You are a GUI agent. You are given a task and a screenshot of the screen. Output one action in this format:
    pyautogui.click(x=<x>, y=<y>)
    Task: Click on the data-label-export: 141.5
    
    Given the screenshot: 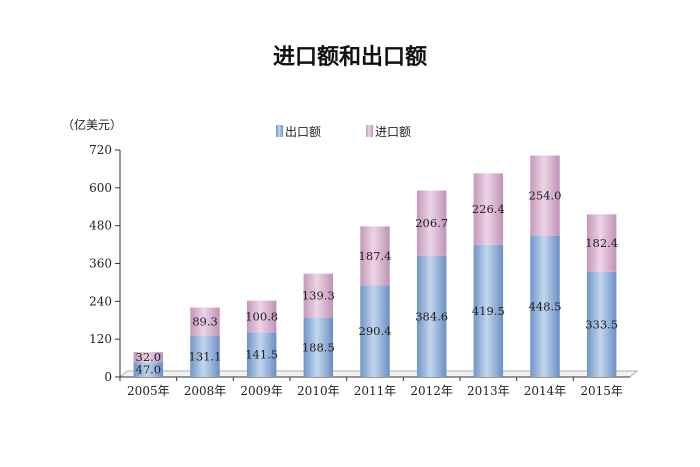 What is the action you would take?
    pyautogui.click(x=261, y=355)
    